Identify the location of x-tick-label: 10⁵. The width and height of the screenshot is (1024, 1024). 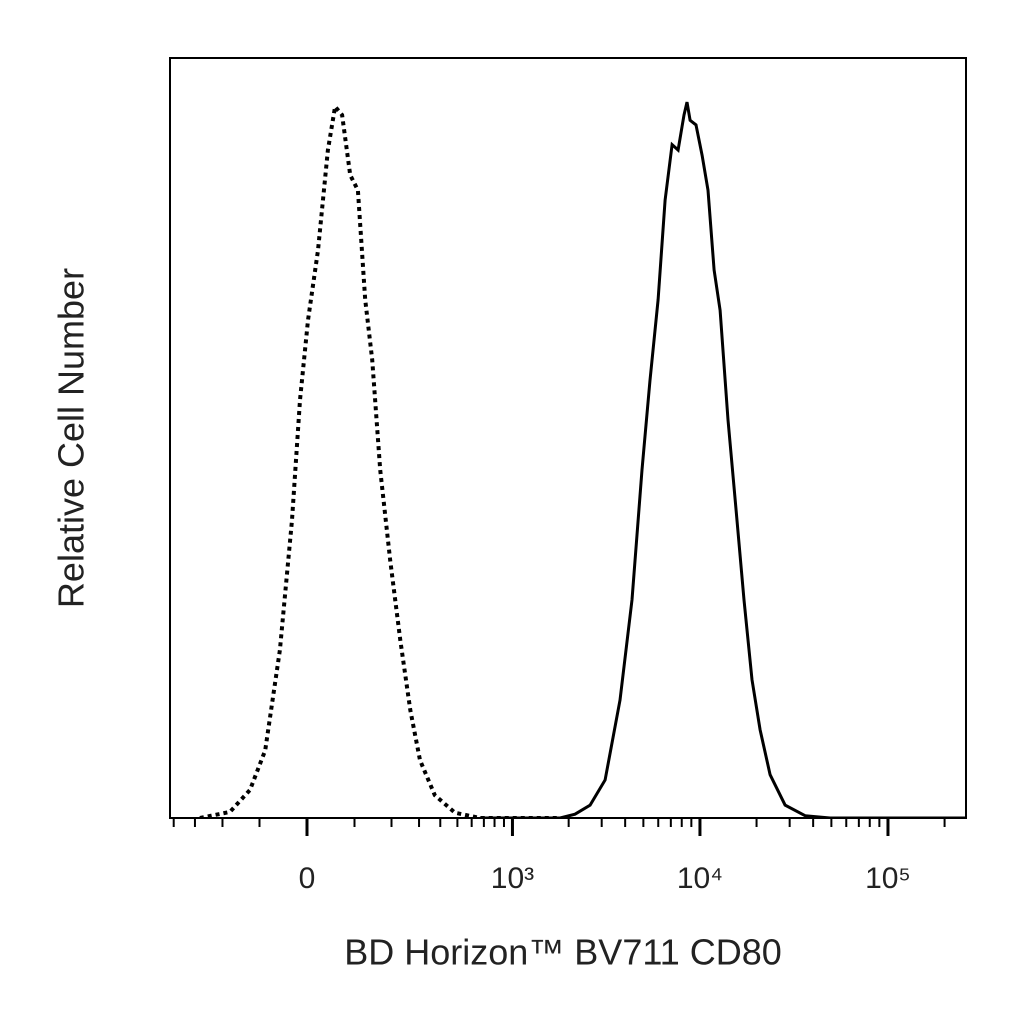
(888, 878).